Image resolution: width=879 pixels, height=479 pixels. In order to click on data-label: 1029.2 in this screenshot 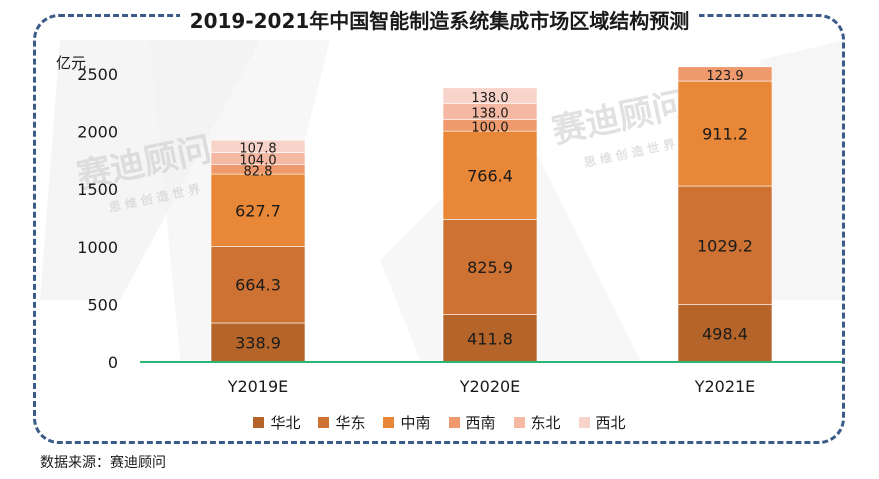, I will do `click(725, 245)`.